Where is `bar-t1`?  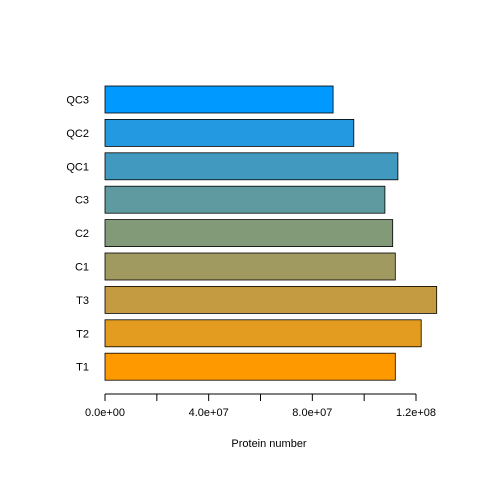 bar-t1 is located at coordinates (250, 366).